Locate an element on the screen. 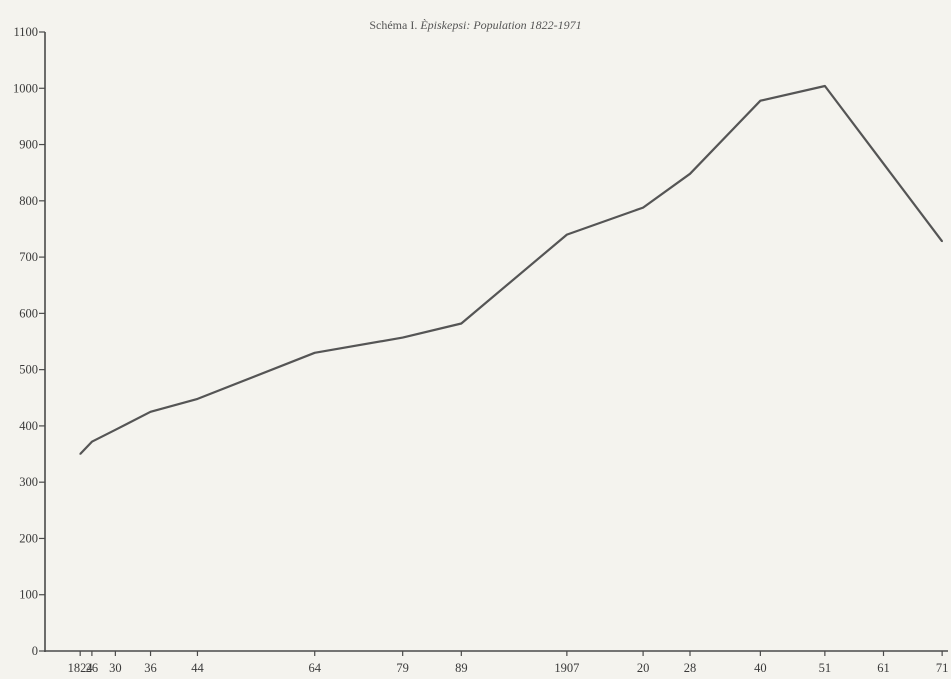 The width and height of the screenshot is (951, 679). x-tick-label: 89 is located at coordinates (461, 668).